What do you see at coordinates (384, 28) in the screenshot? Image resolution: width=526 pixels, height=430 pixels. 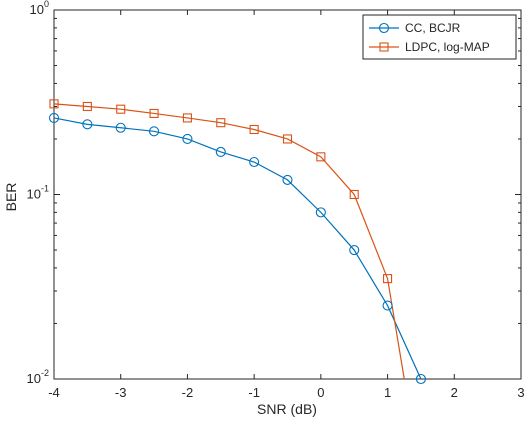 I see `legend-marker-circle` at bounding box center [384, 28].